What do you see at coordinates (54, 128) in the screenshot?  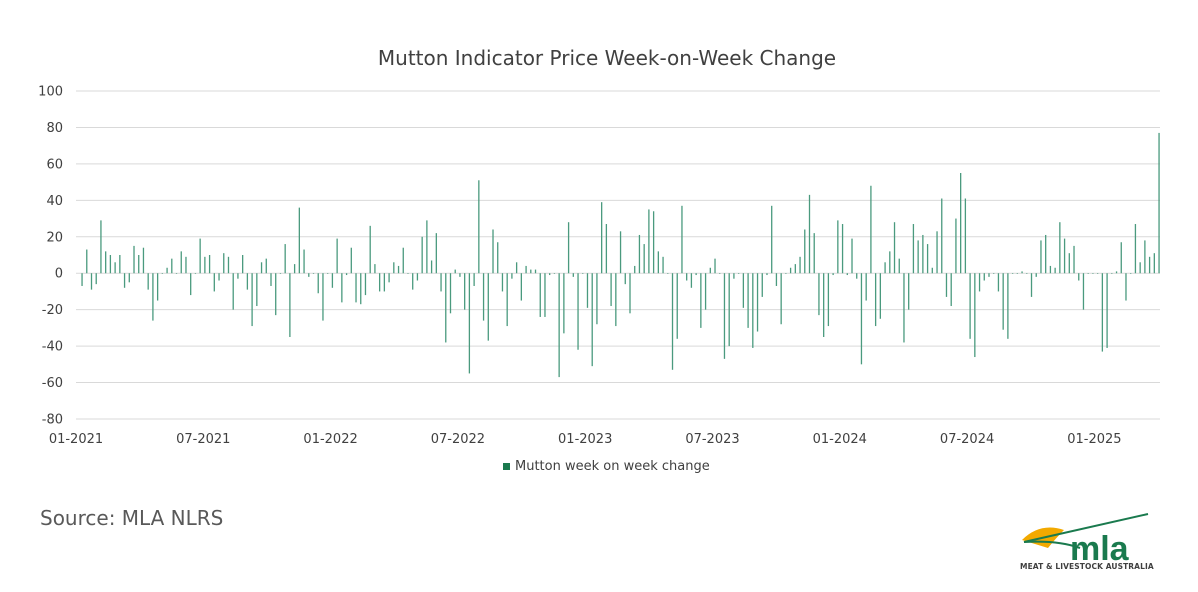 I see `y-tick-label: 80` at bounding box center [54, 128].